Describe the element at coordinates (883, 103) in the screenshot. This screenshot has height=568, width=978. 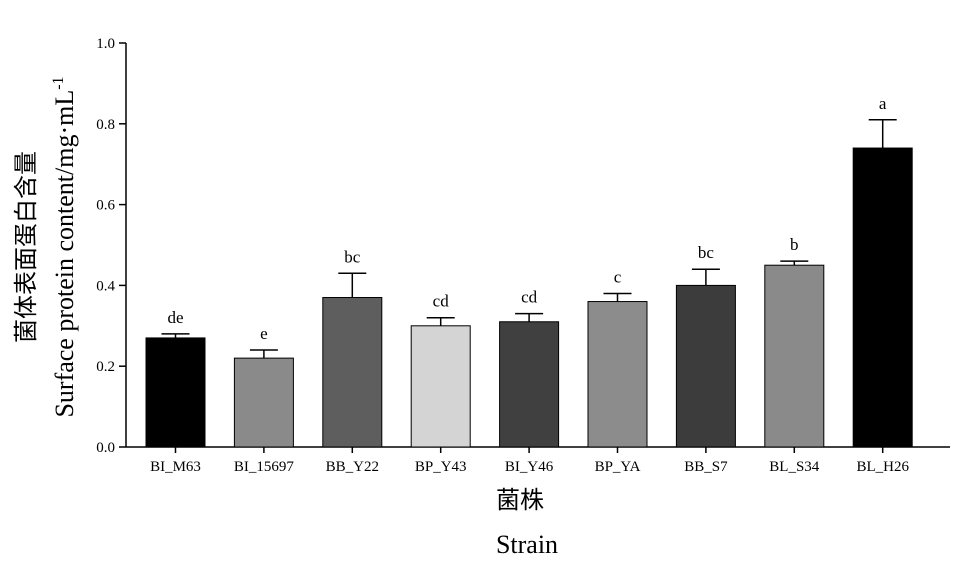
I see `significance-label: a` at that location.